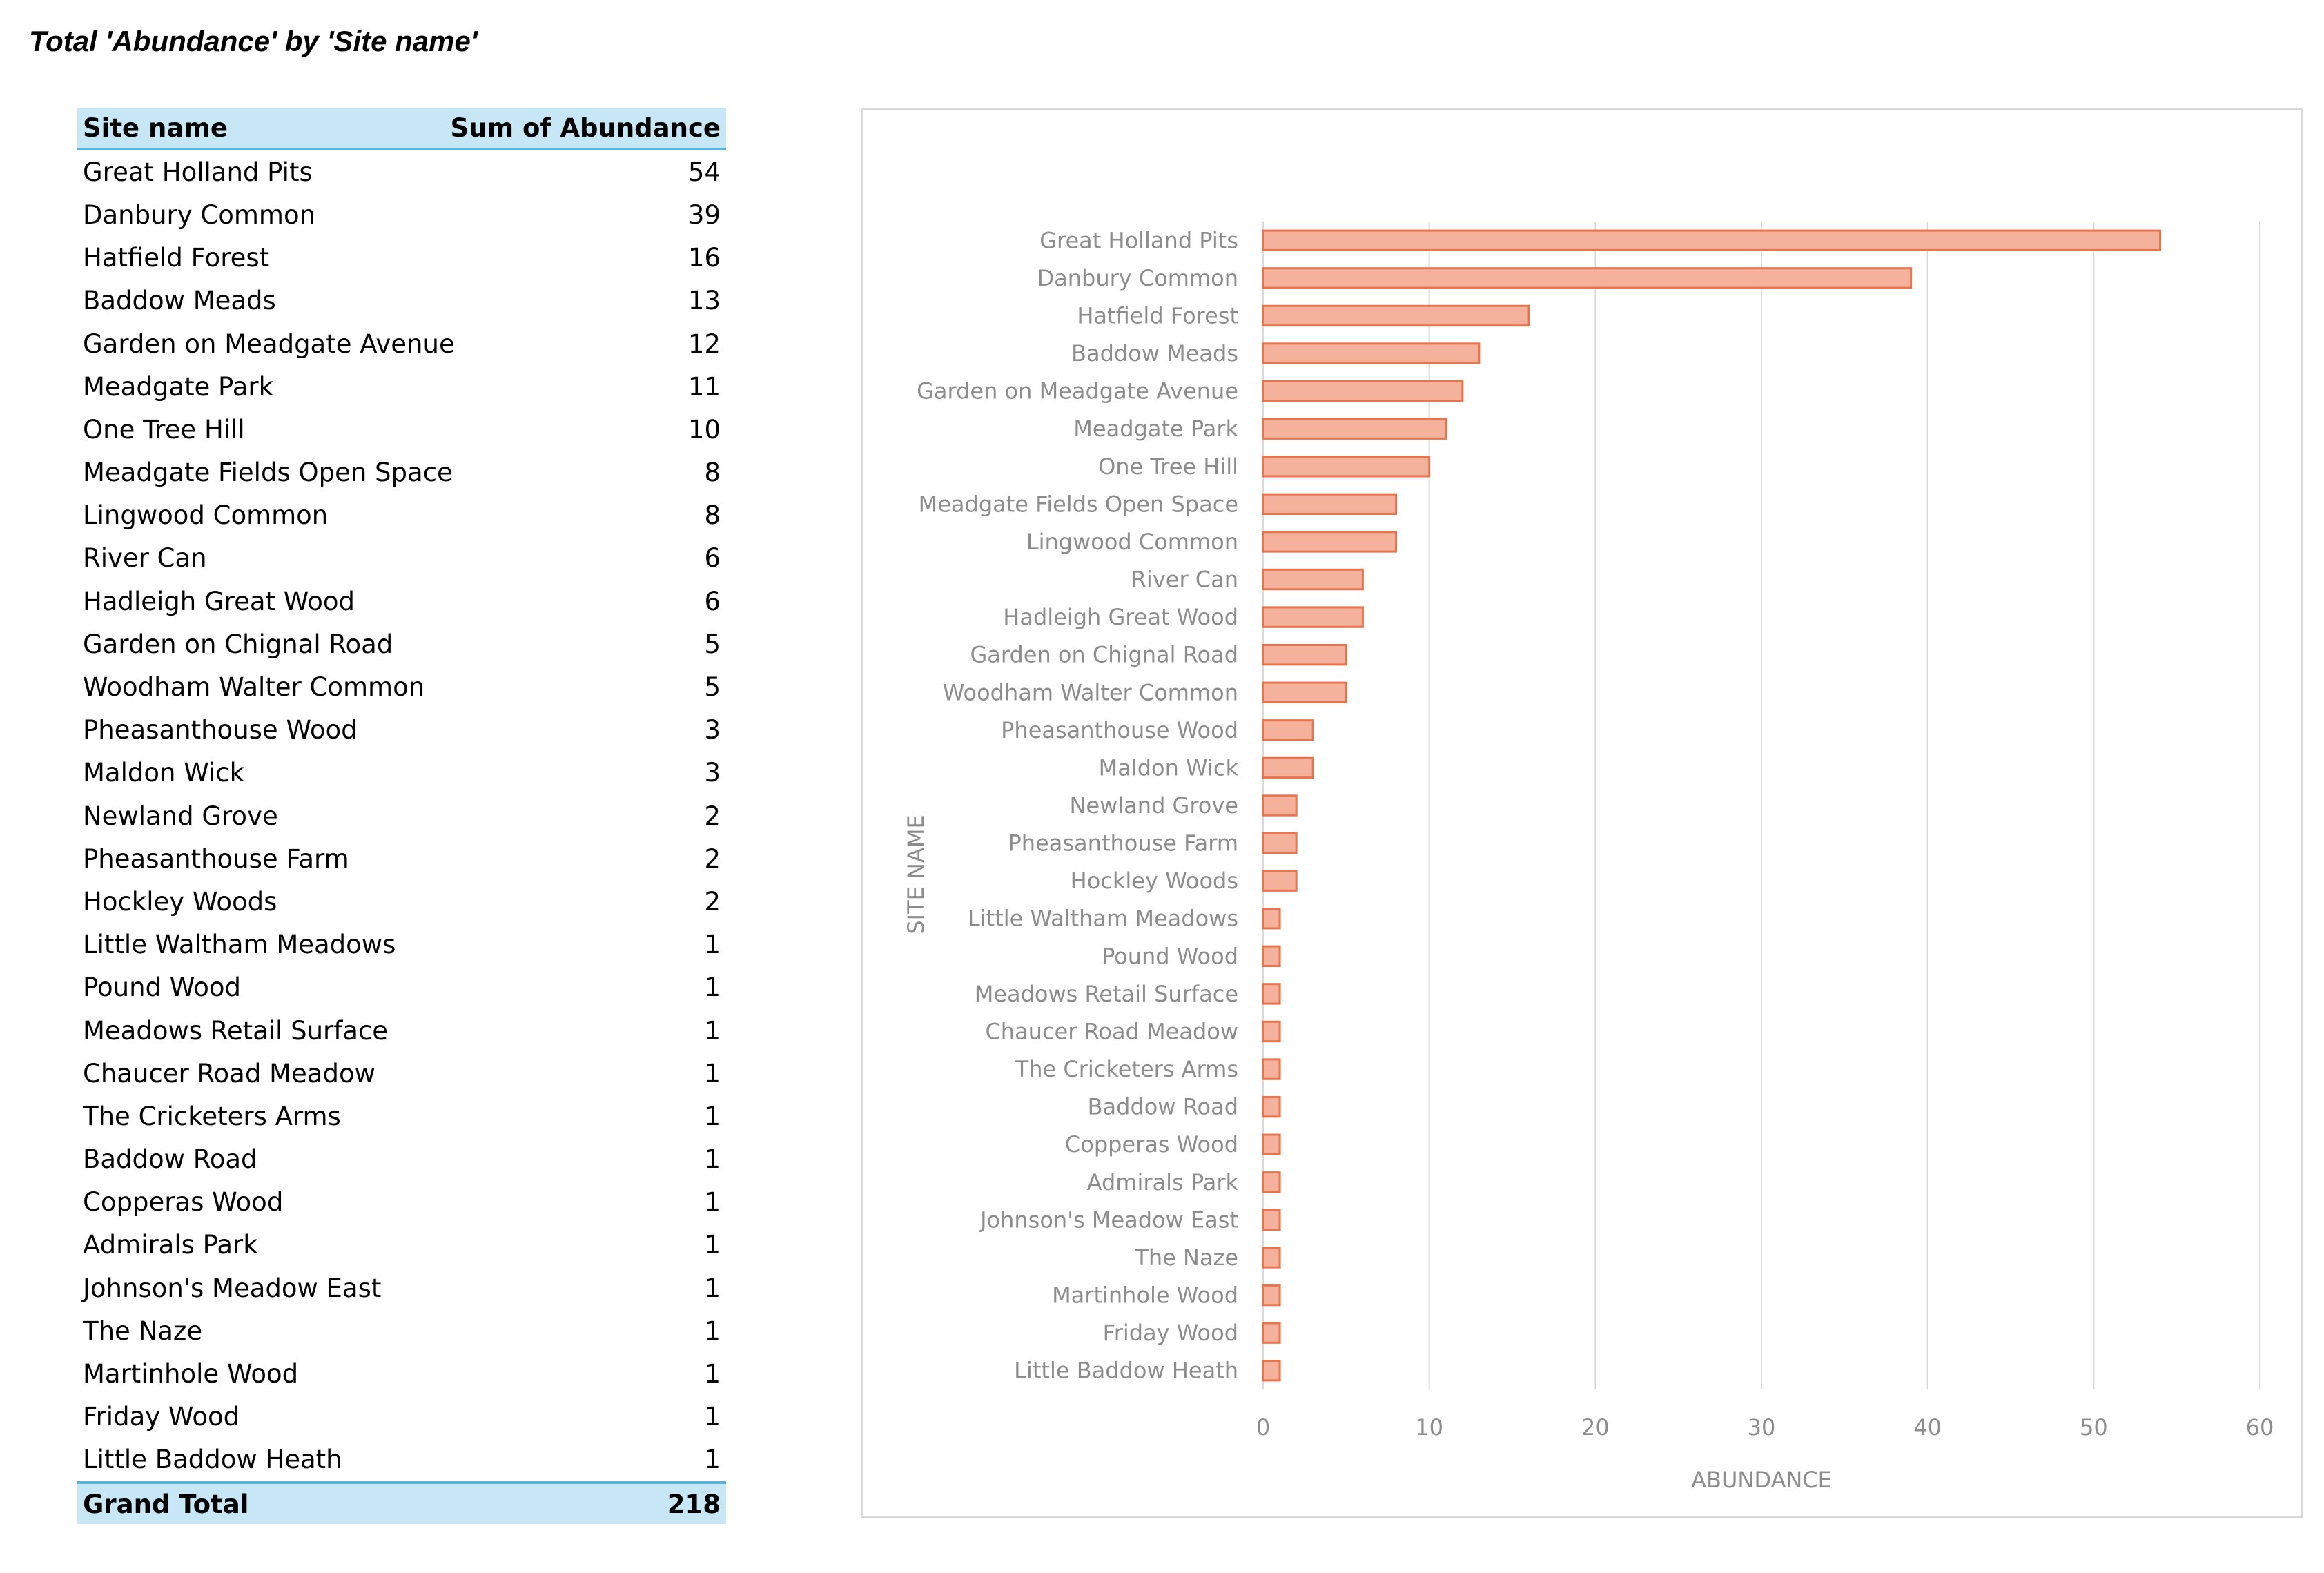  Describe the element at coordinates (402, 1503) in the screenshot. I see `grand-total-row: Grand Total 218` at that location.